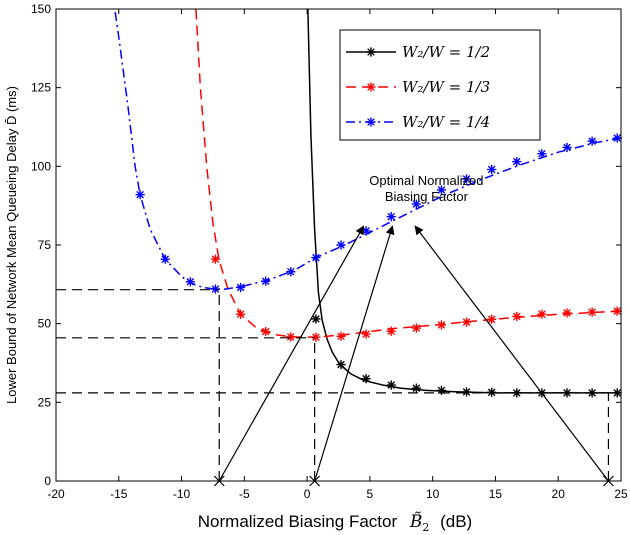 The width and height of the screenshot is (630, 535). I want to click on y-tick-label: 150, so click(41, 9).